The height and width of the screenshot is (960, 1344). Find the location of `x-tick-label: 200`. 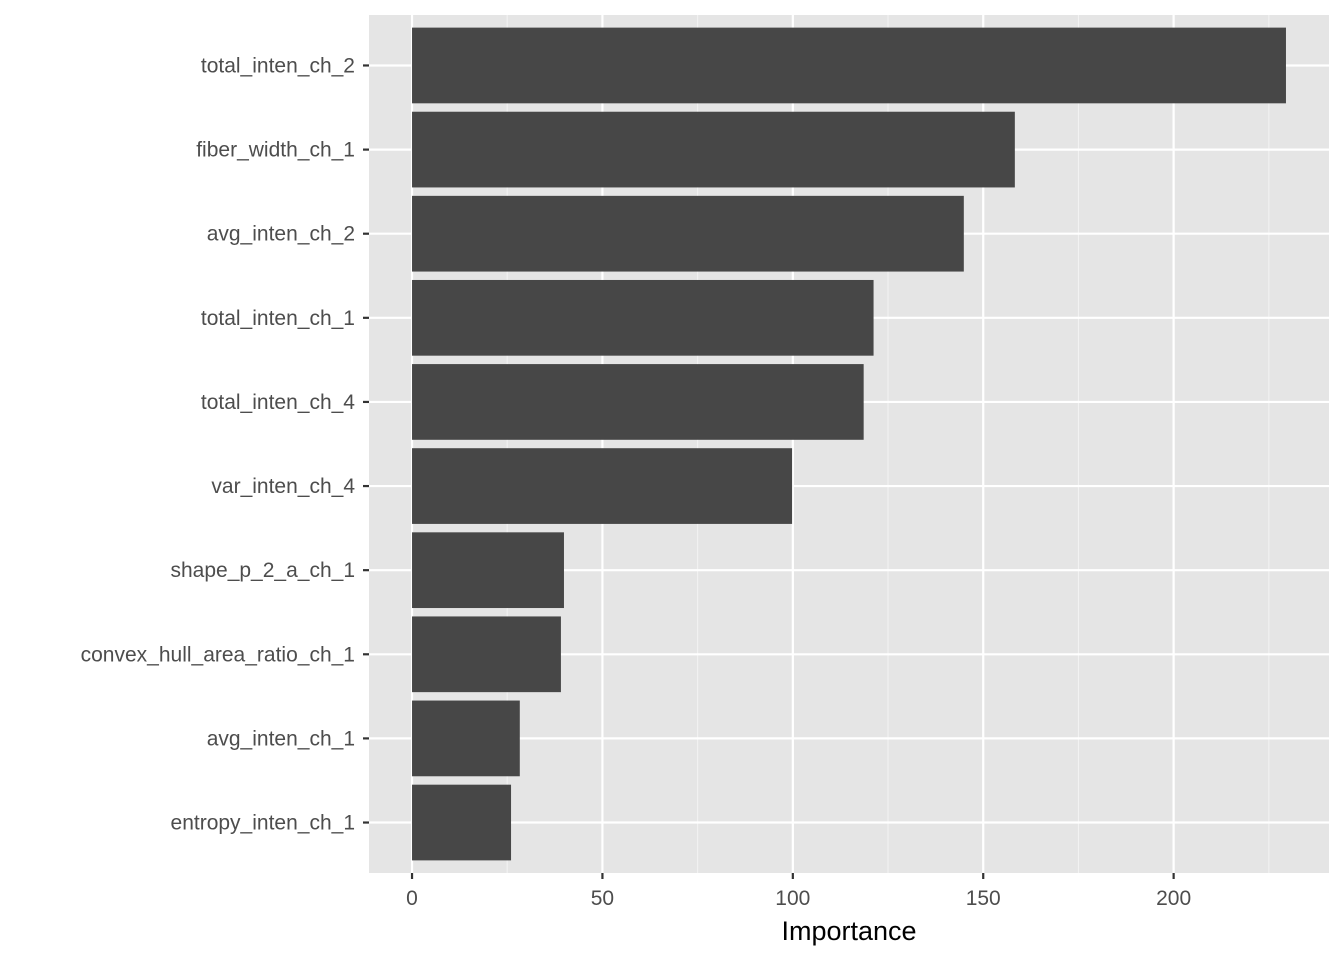

x-tick-label: 200 is located at coordinates (1173, 898).